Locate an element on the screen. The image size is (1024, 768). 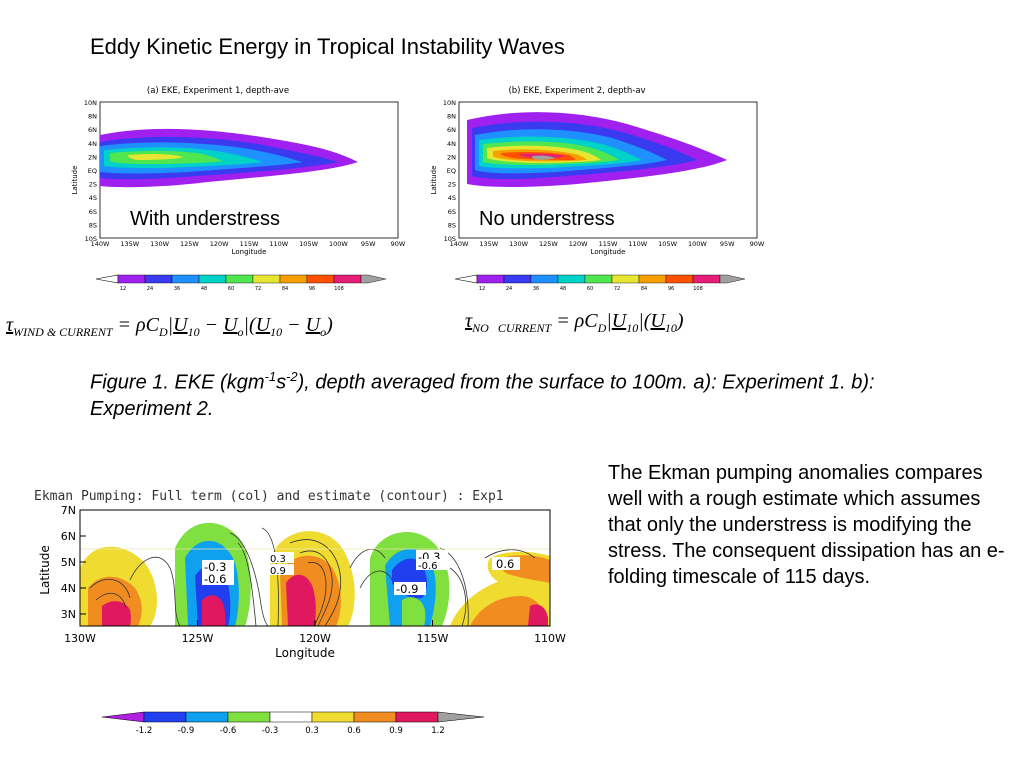
ekman-xlabel: Longitude is located at coordinates (305, 653).